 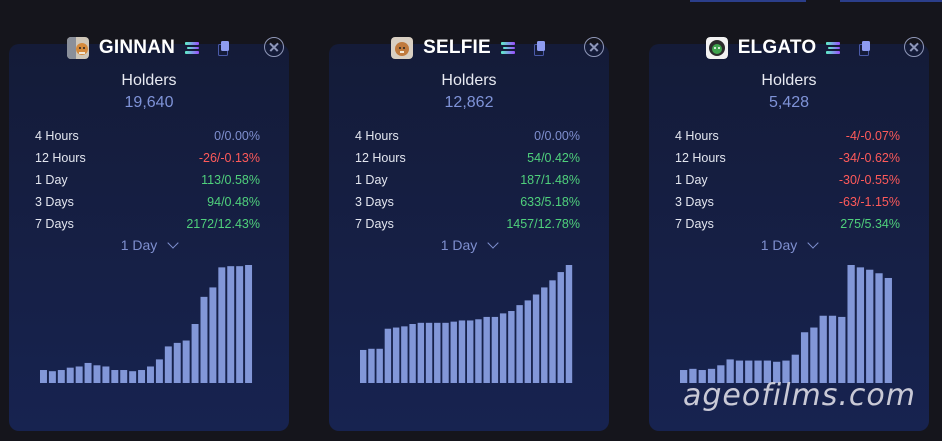 I want to click on holders-count: 19,640, so click(x=149, y=102).